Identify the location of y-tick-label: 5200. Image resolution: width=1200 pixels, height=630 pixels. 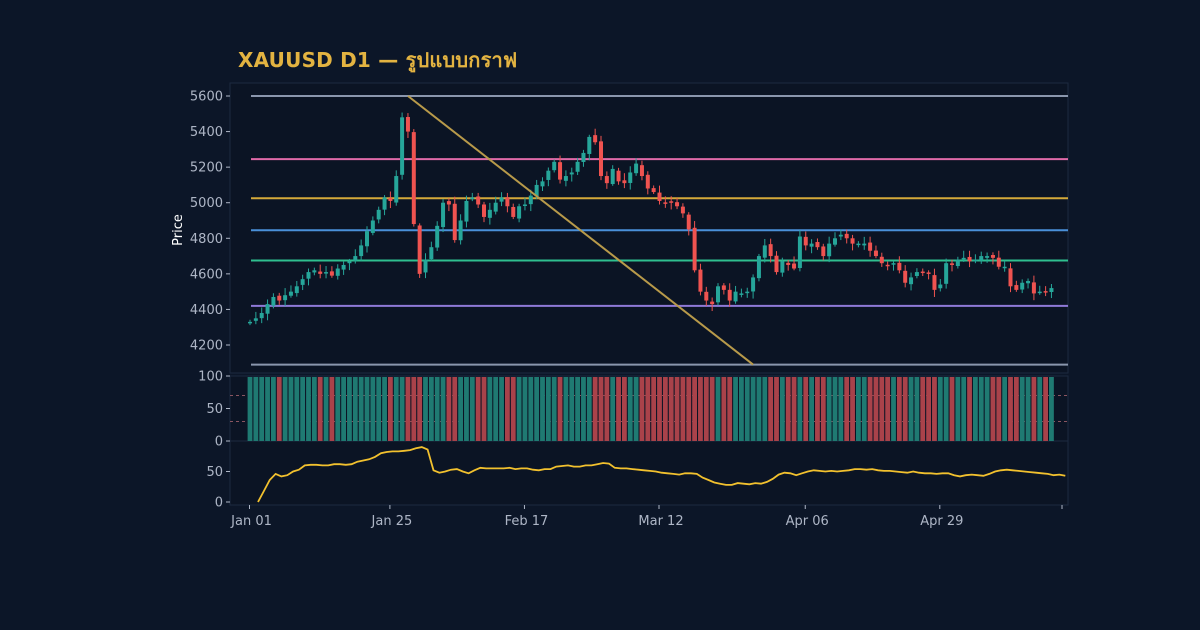
(206, 168).